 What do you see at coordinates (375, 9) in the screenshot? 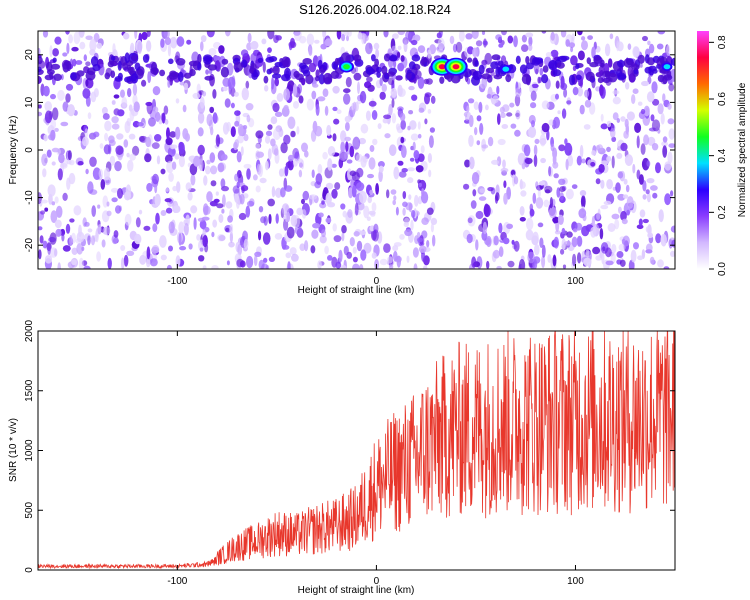
I see `figure-title: S126.2026.004.02.18.R24` at bounding box center [375, 9].